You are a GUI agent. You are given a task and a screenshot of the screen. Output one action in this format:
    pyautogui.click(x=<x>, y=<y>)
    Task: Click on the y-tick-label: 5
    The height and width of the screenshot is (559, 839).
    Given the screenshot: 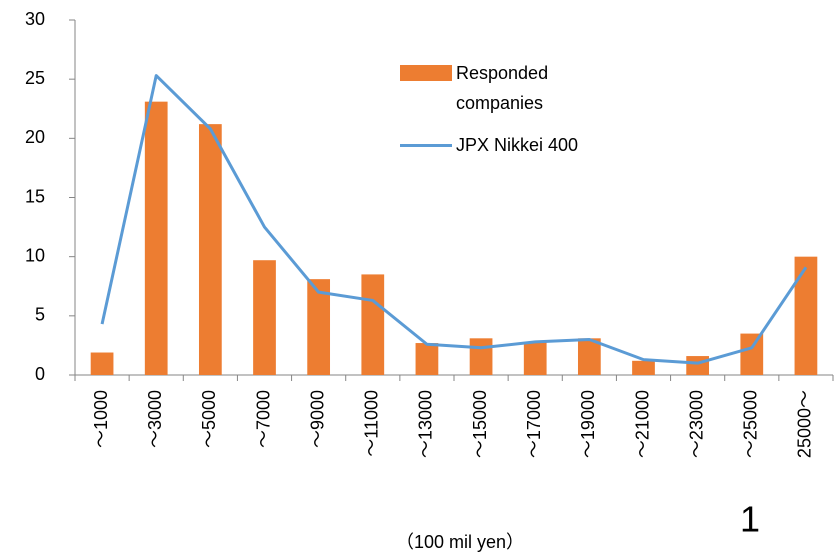 What is the action you would take?
    pyautogui.click(x=40, y=315)
    